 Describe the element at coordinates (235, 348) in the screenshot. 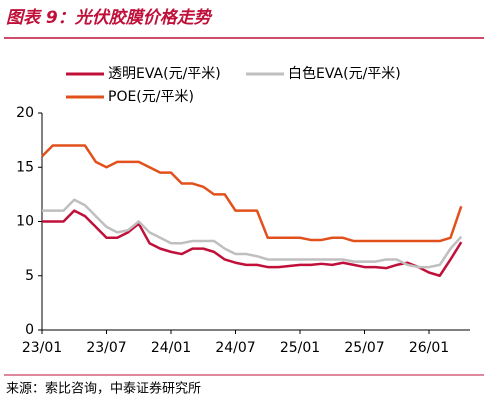

I see `x-tick-label: 24/07` at that location.